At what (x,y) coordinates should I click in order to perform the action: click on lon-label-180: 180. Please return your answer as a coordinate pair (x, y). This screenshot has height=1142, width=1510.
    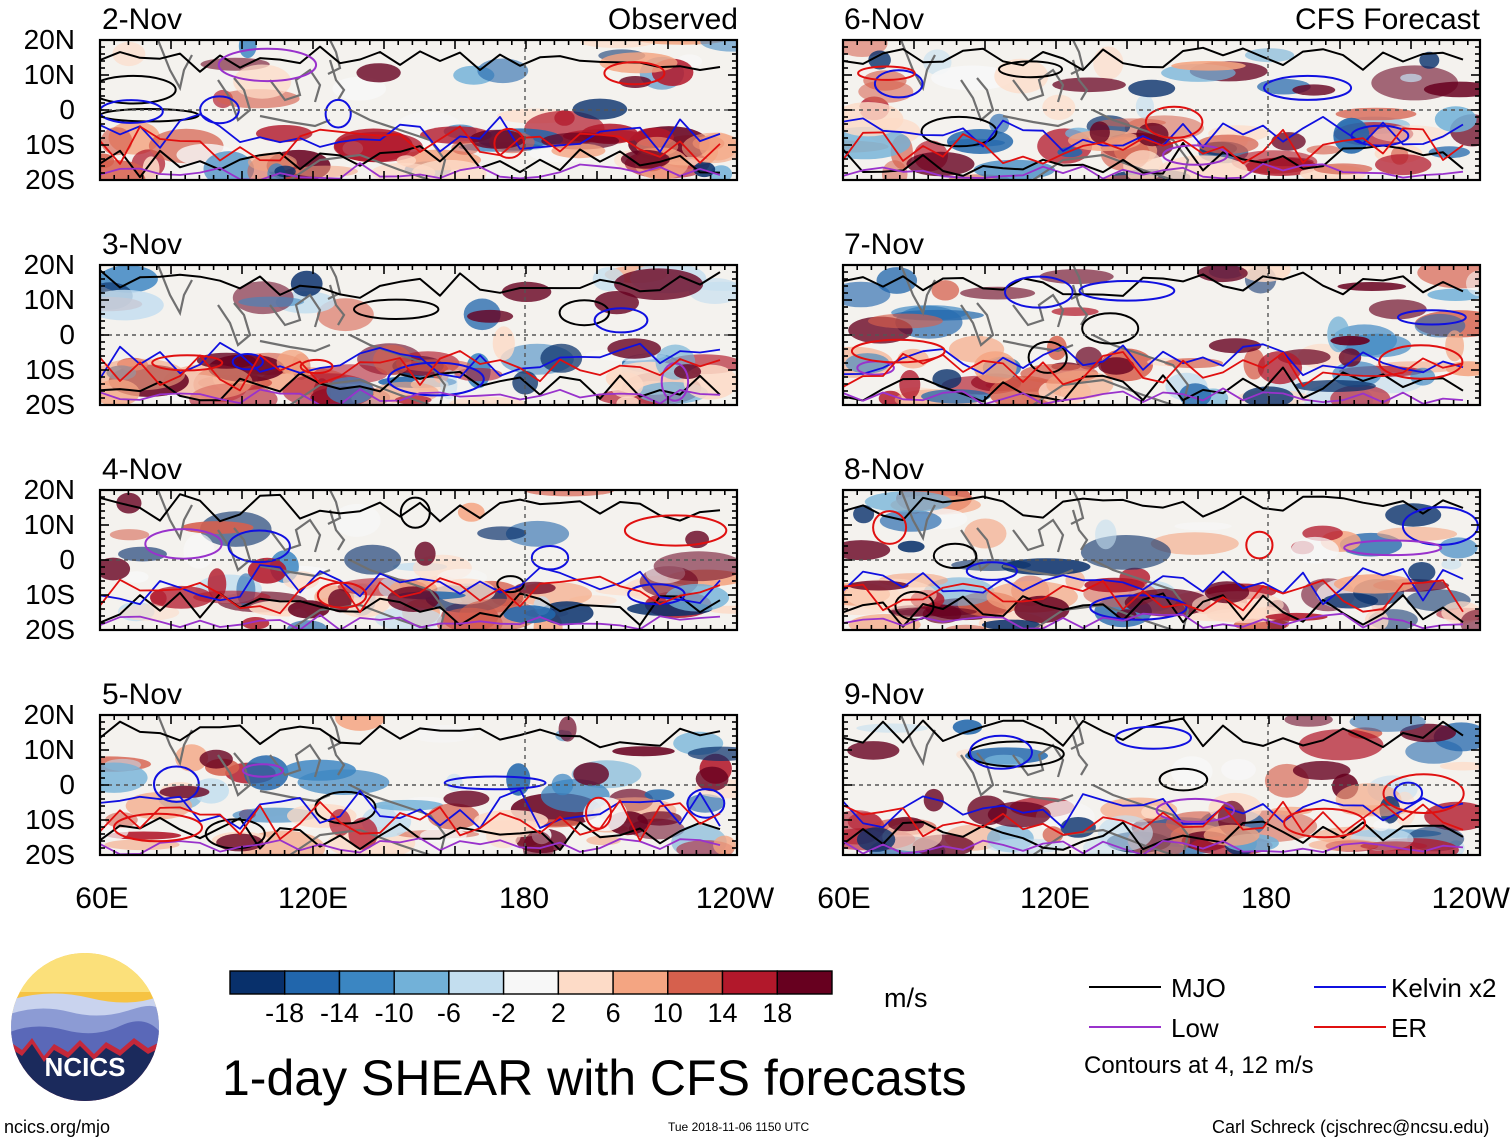
    Looking at the image, I should click on (524, 898).